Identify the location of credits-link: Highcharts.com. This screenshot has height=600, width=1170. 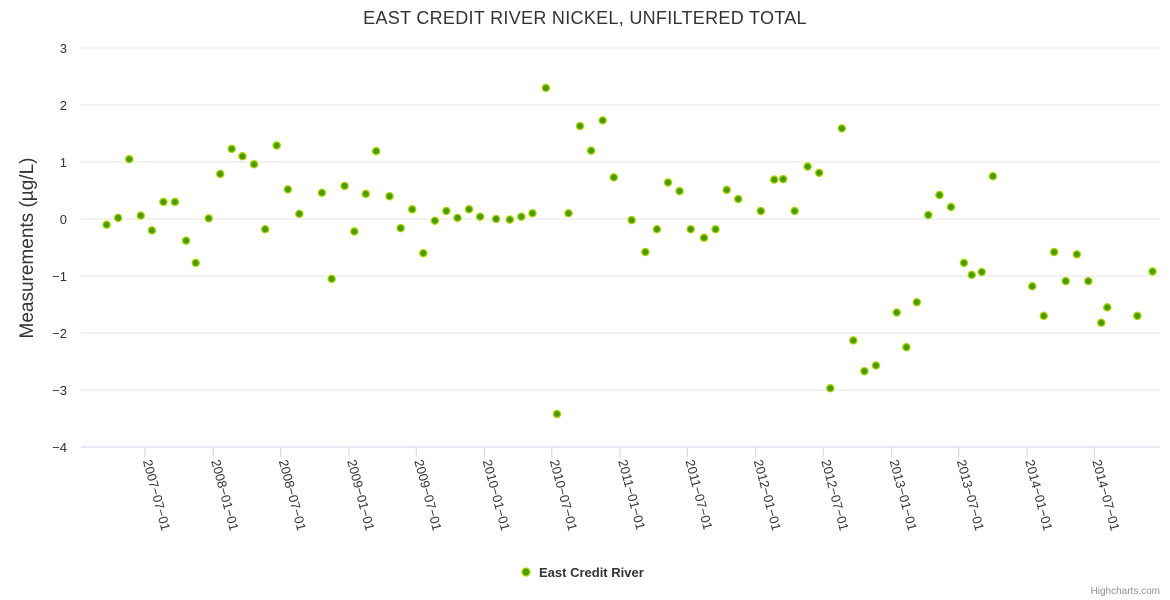
(1125, 591).